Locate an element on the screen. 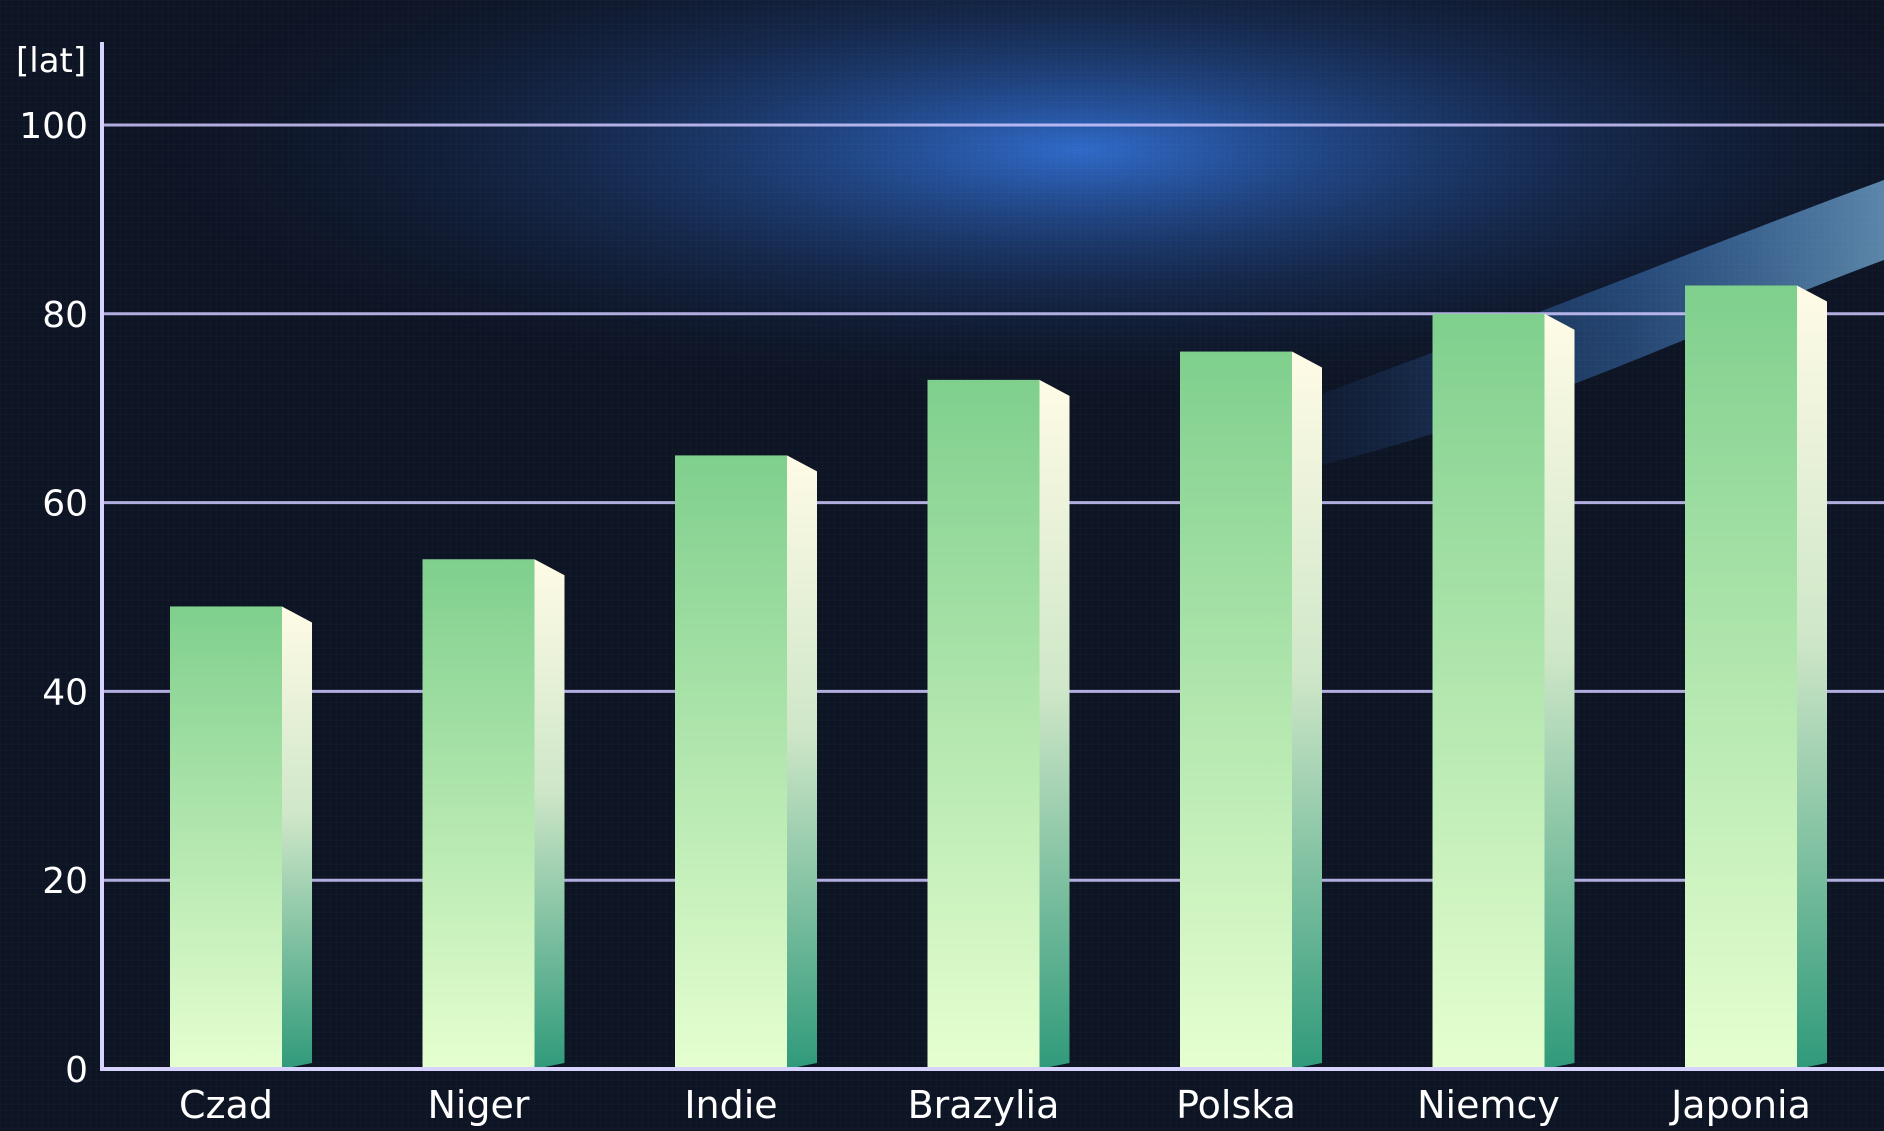 This screenshot has height=1131, width=1884. y-tick-label: 100 is located at coordinates (53, 126).